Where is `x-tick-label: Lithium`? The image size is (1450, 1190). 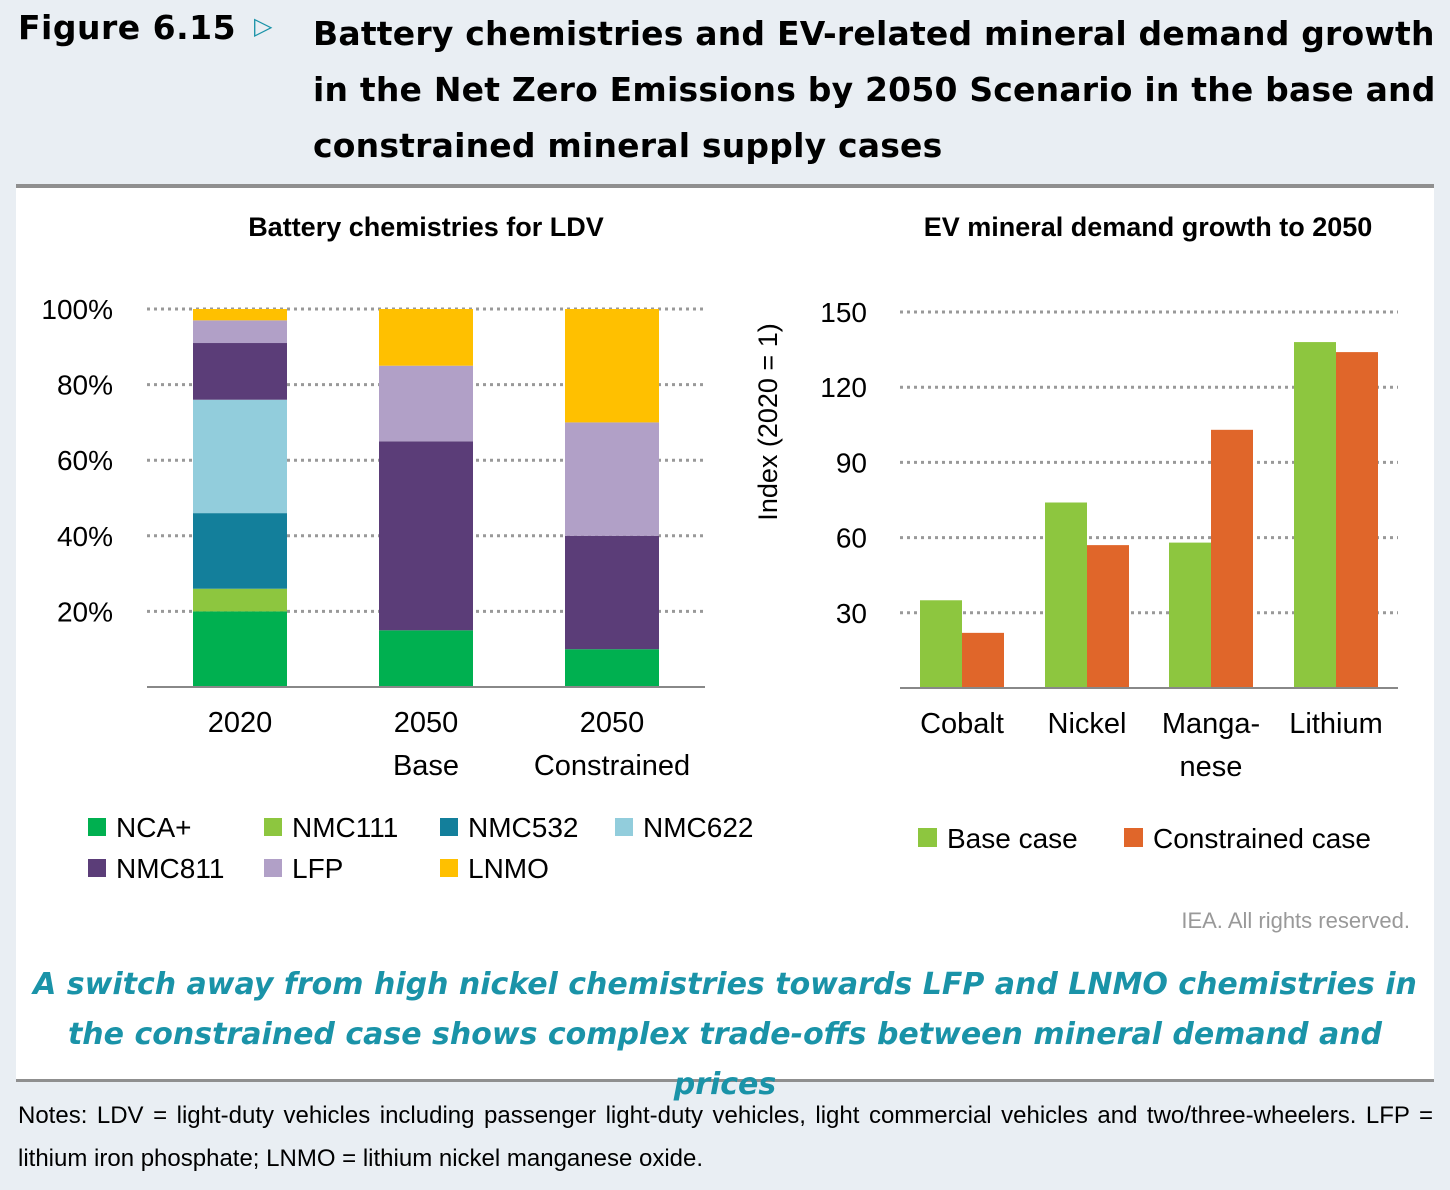 x-tick-label: Lithium is located at coordinates (1336, 724).